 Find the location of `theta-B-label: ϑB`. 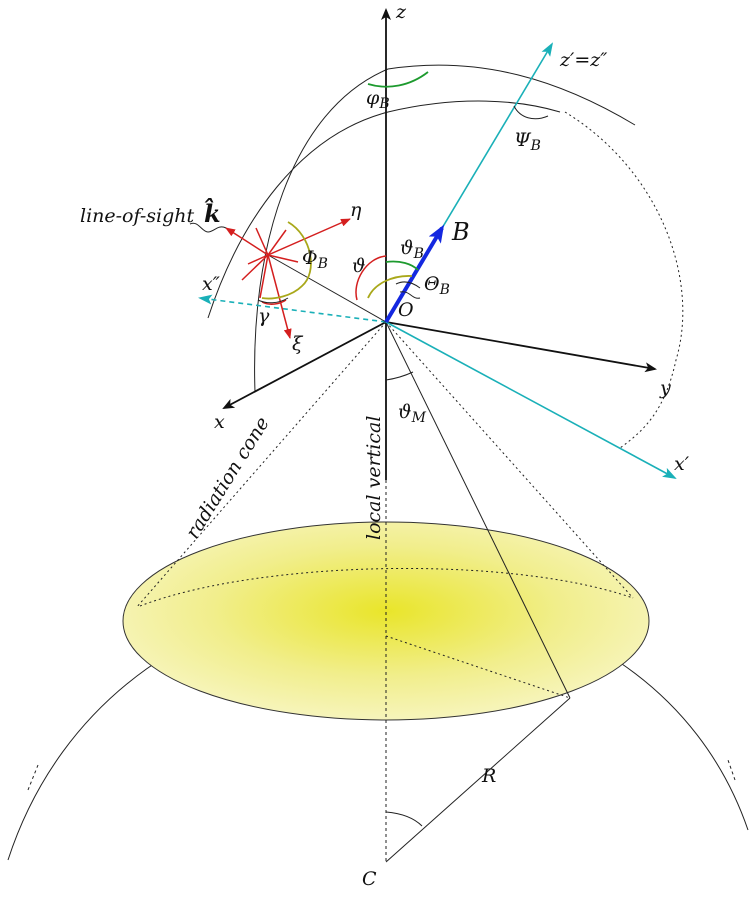

theta-B-label: ϑB is located at coordinates (412, 249).